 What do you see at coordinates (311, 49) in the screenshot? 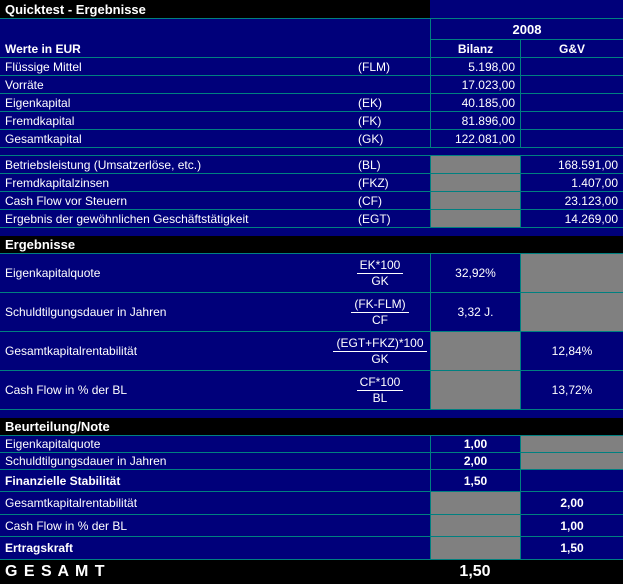
I see `column-header-row: Werte in EUR Bilanz G&V` at bounding box center [311, 49].